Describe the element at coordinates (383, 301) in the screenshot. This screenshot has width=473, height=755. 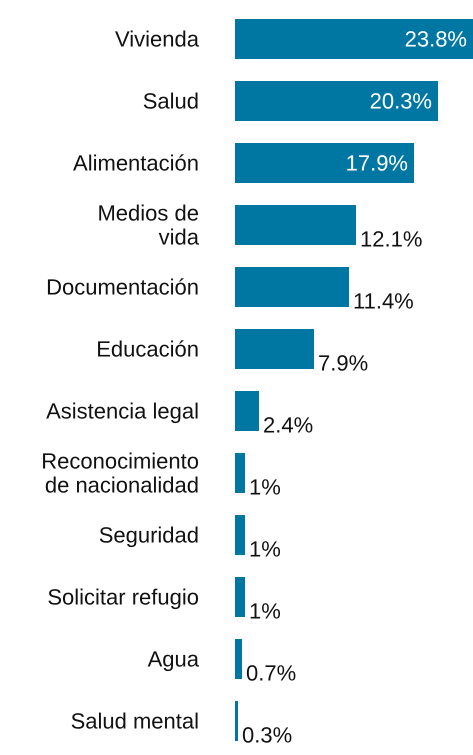
I see `data-label: 11.4%` at that location.